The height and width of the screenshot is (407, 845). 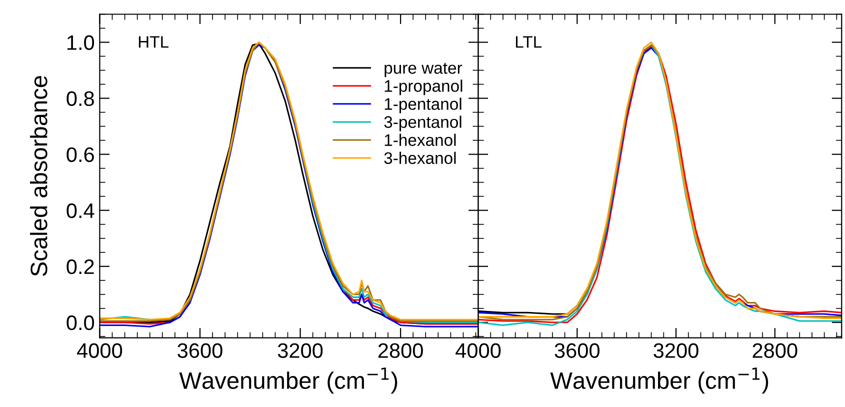 What do you see at coordinates (80, 98) in the screenshot?
I see `y-tick-label: 0.8` at bounding box center [80, 98].